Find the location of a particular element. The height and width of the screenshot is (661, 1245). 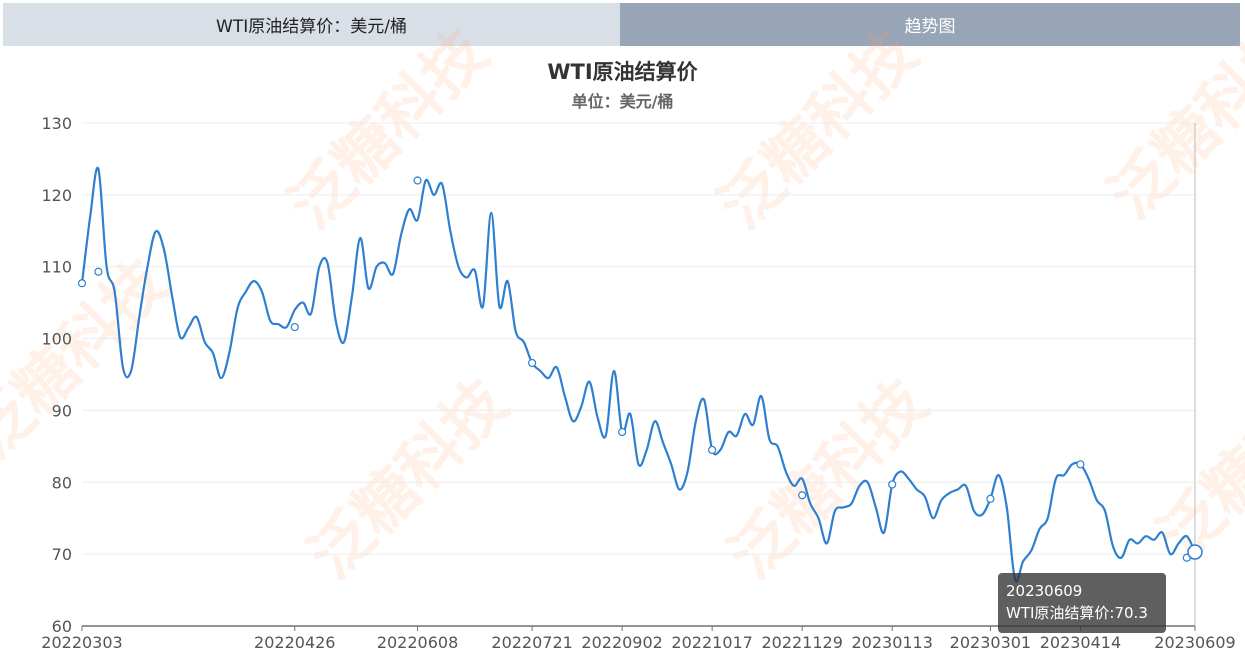

y-tick-label: 60 is located at coordinates (62, 626).